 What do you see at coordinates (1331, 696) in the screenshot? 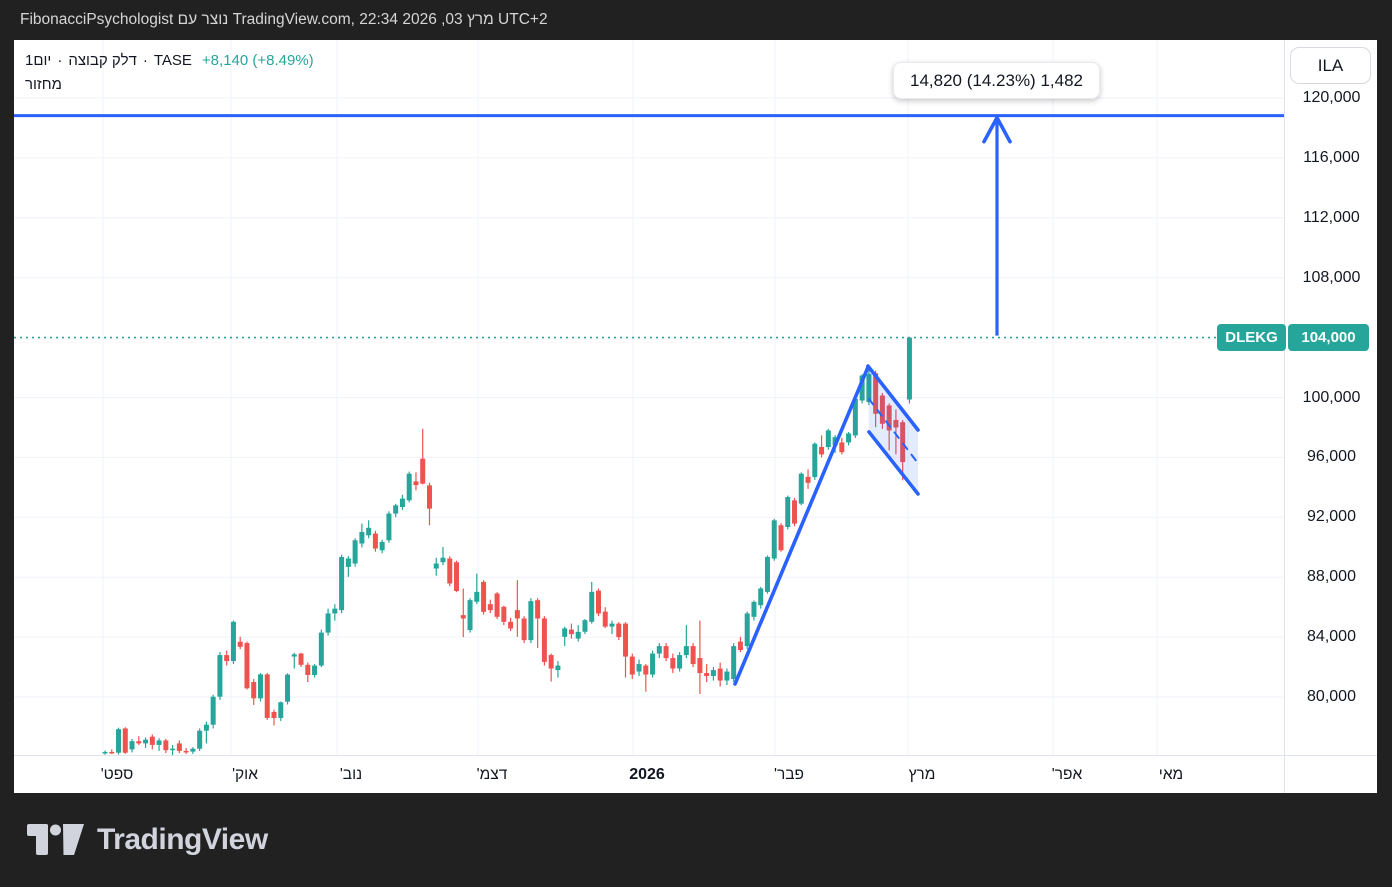
I see `price-tick-label: 80,000` at bounding box center [1331, 696].